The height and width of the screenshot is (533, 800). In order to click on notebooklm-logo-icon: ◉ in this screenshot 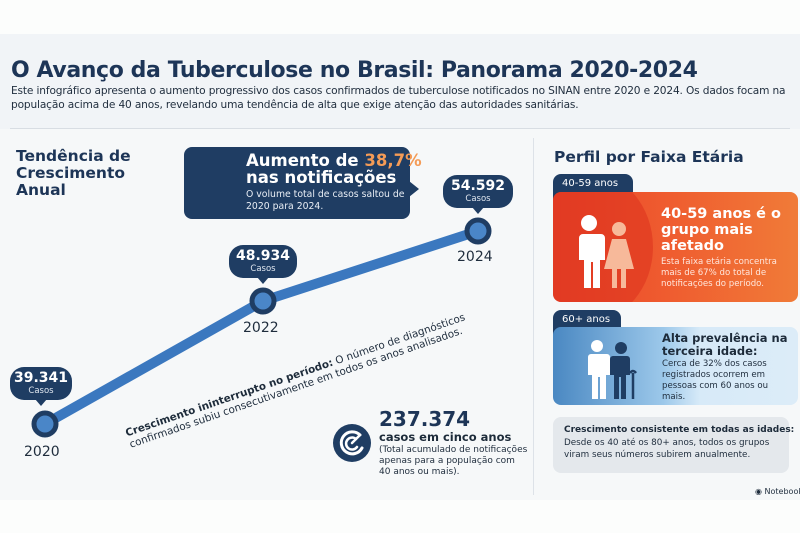, I will do `click(758, 491)`.